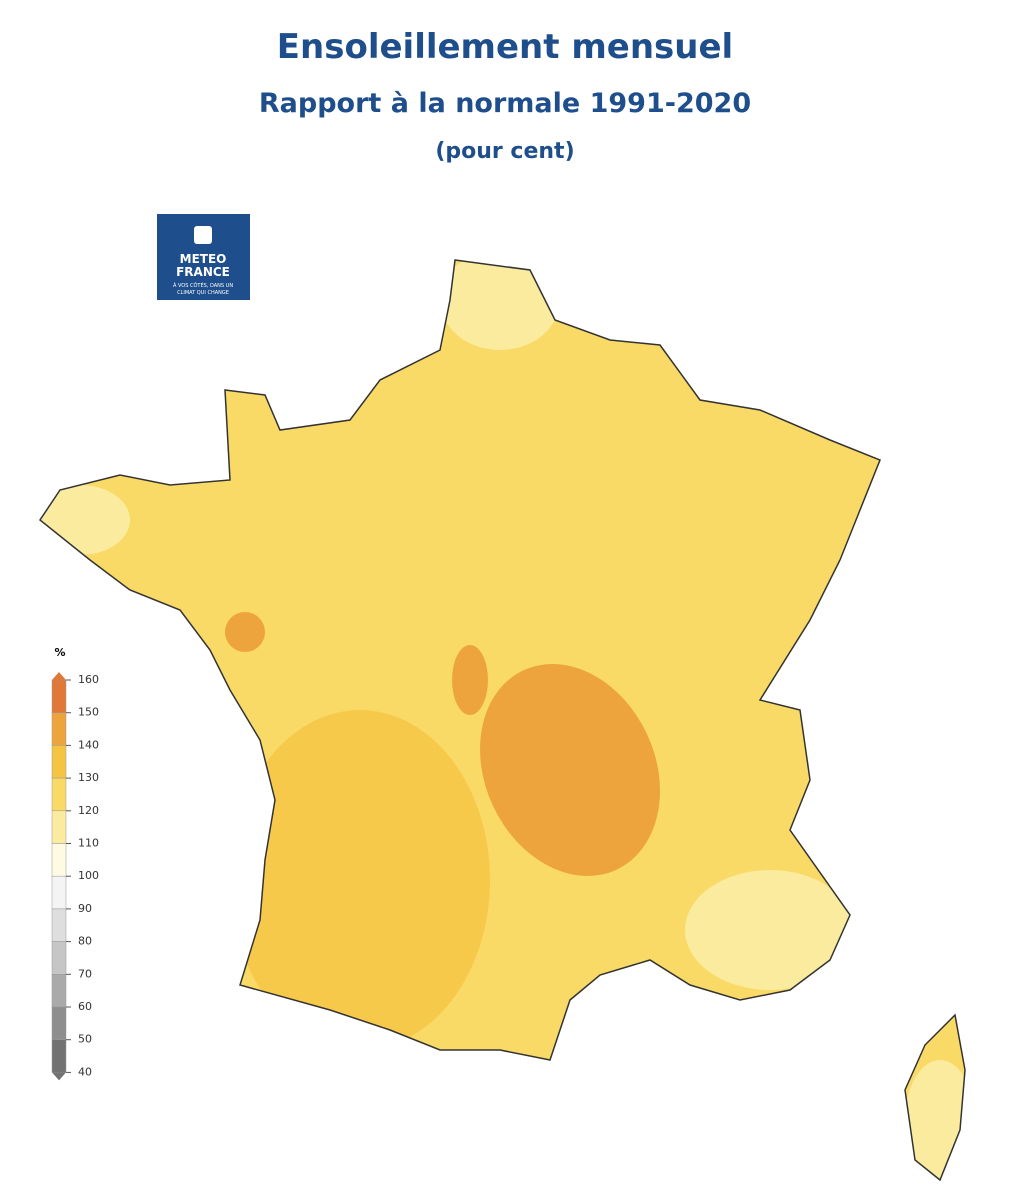 The width and height of the screenshot is (1020, 1192). What do you see at coordinates (505, 103) in the screenshot?
I see `subtitle: Rapport à la normale 1991-2020` at bounding box center [505, 103].